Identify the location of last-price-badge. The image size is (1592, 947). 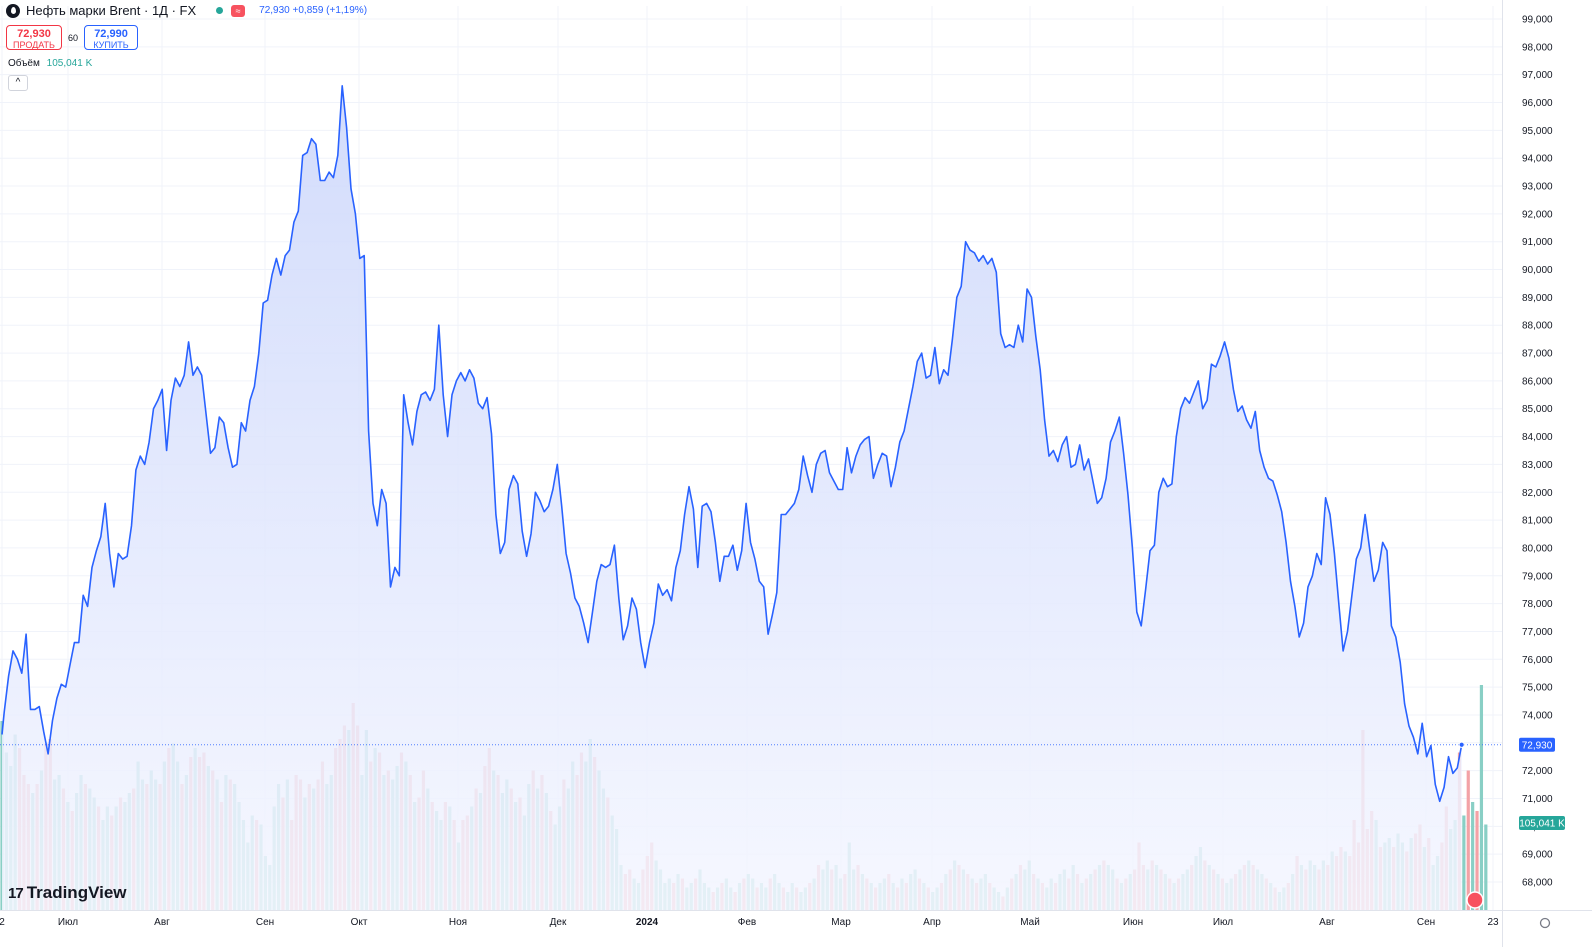
(1537, 744).